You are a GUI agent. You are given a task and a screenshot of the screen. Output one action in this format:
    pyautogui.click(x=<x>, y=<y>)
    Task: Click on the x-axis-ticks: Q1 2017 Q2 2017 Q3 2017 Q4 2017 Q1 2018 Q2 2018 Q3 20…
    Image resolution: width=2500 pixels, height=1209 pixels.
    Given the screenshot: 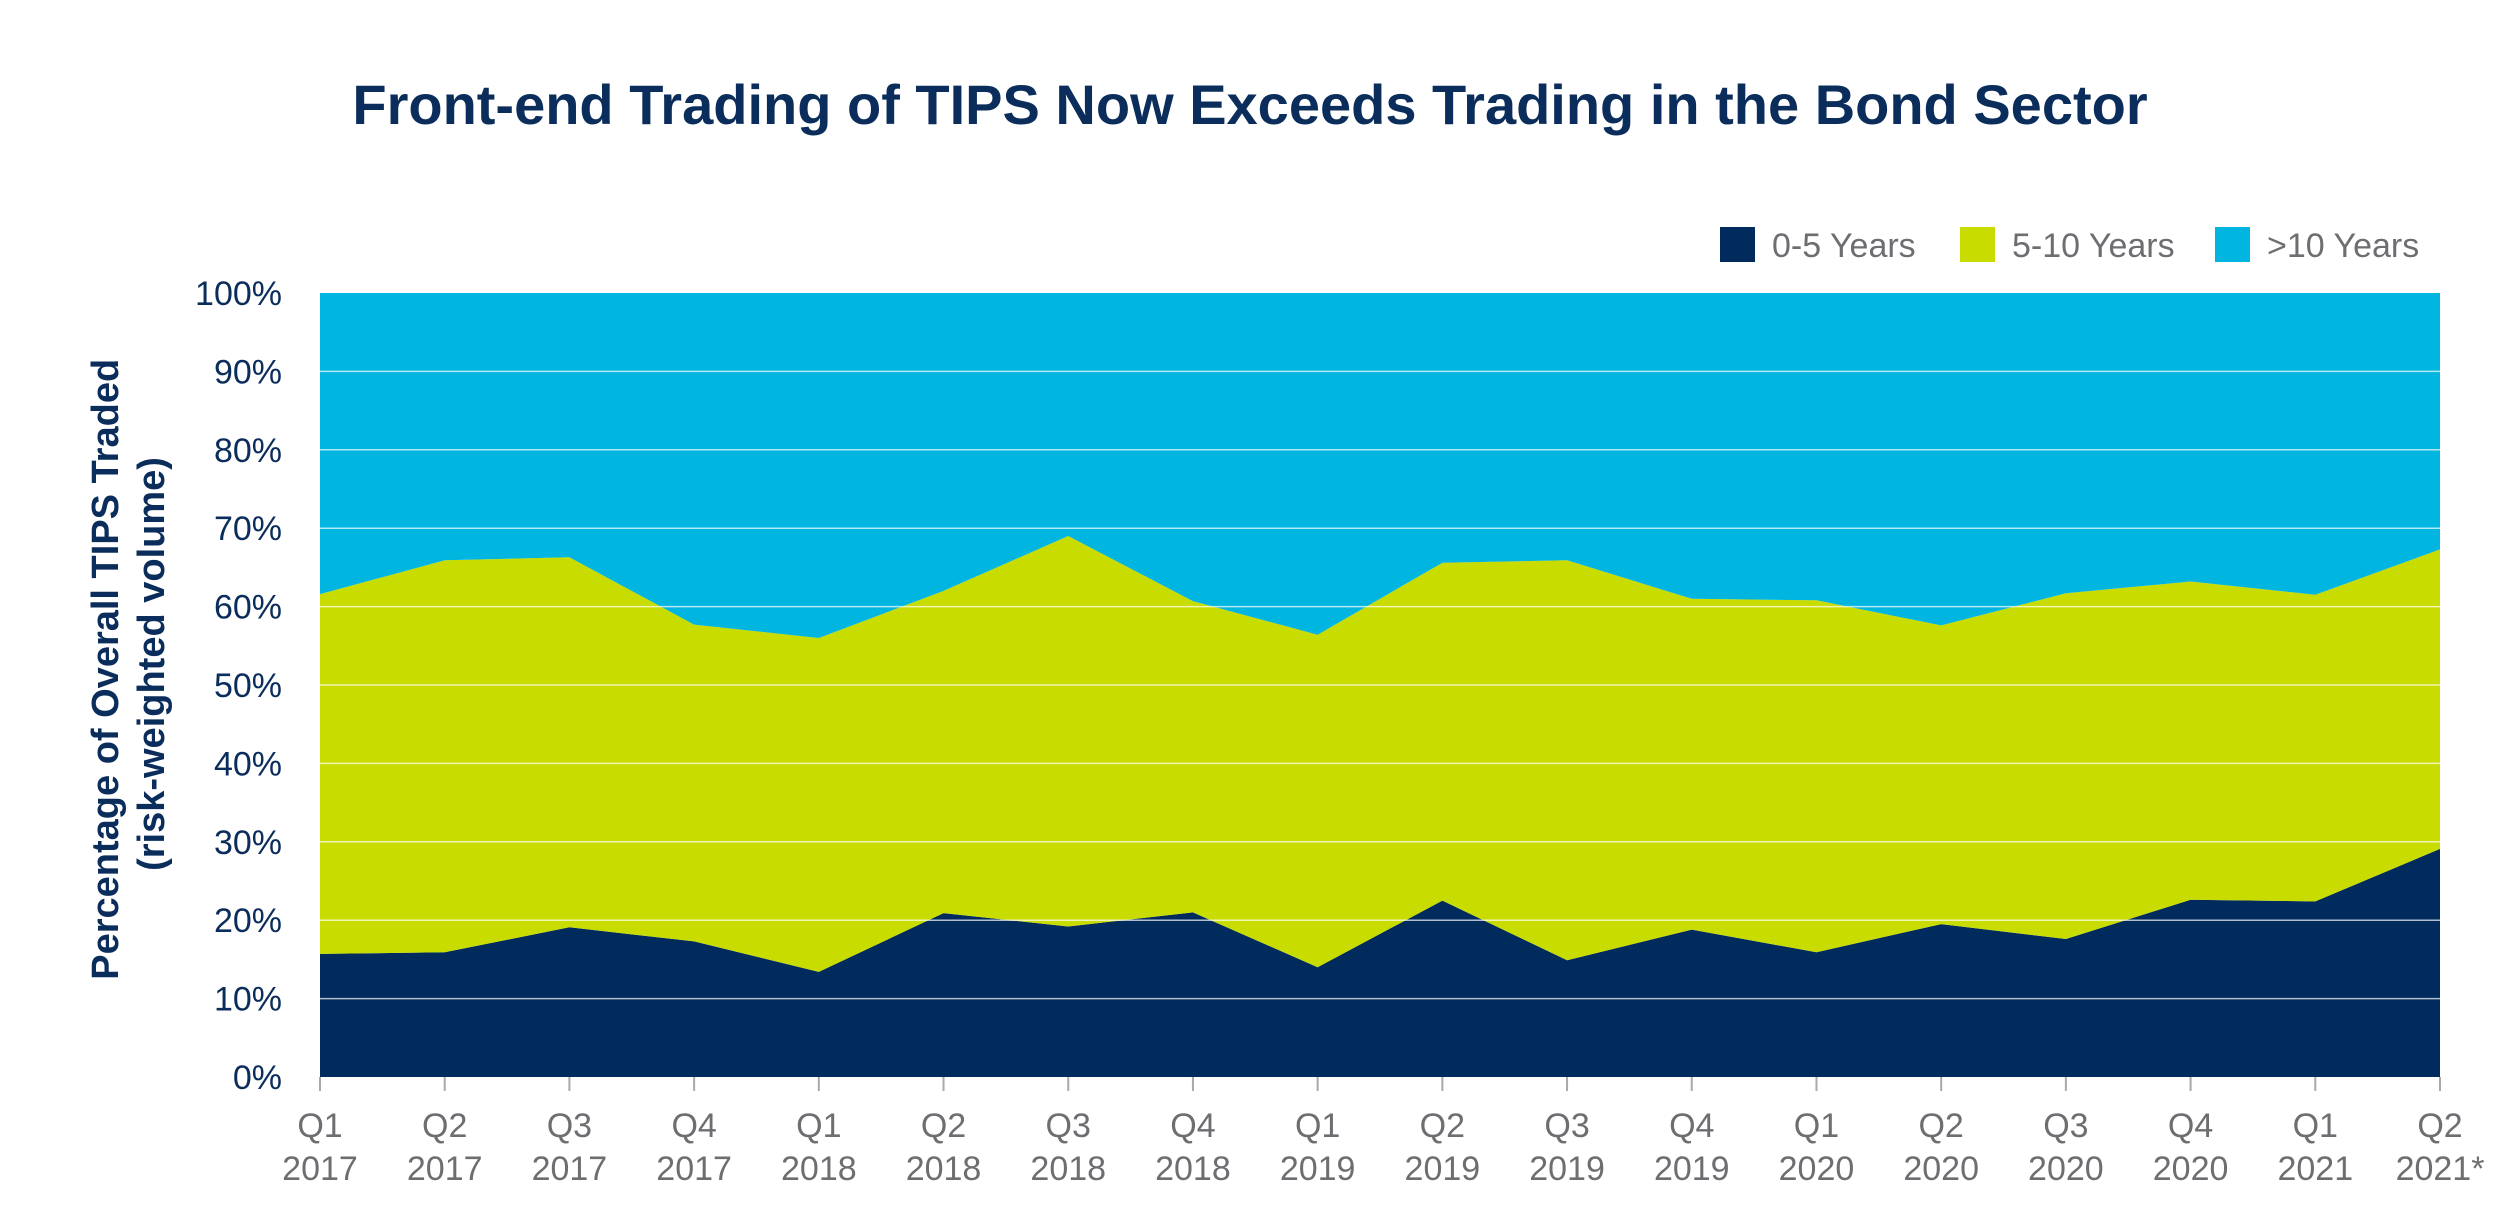 What is the action you would take?
    pyautogui.click(x=1383, y=1132)
    